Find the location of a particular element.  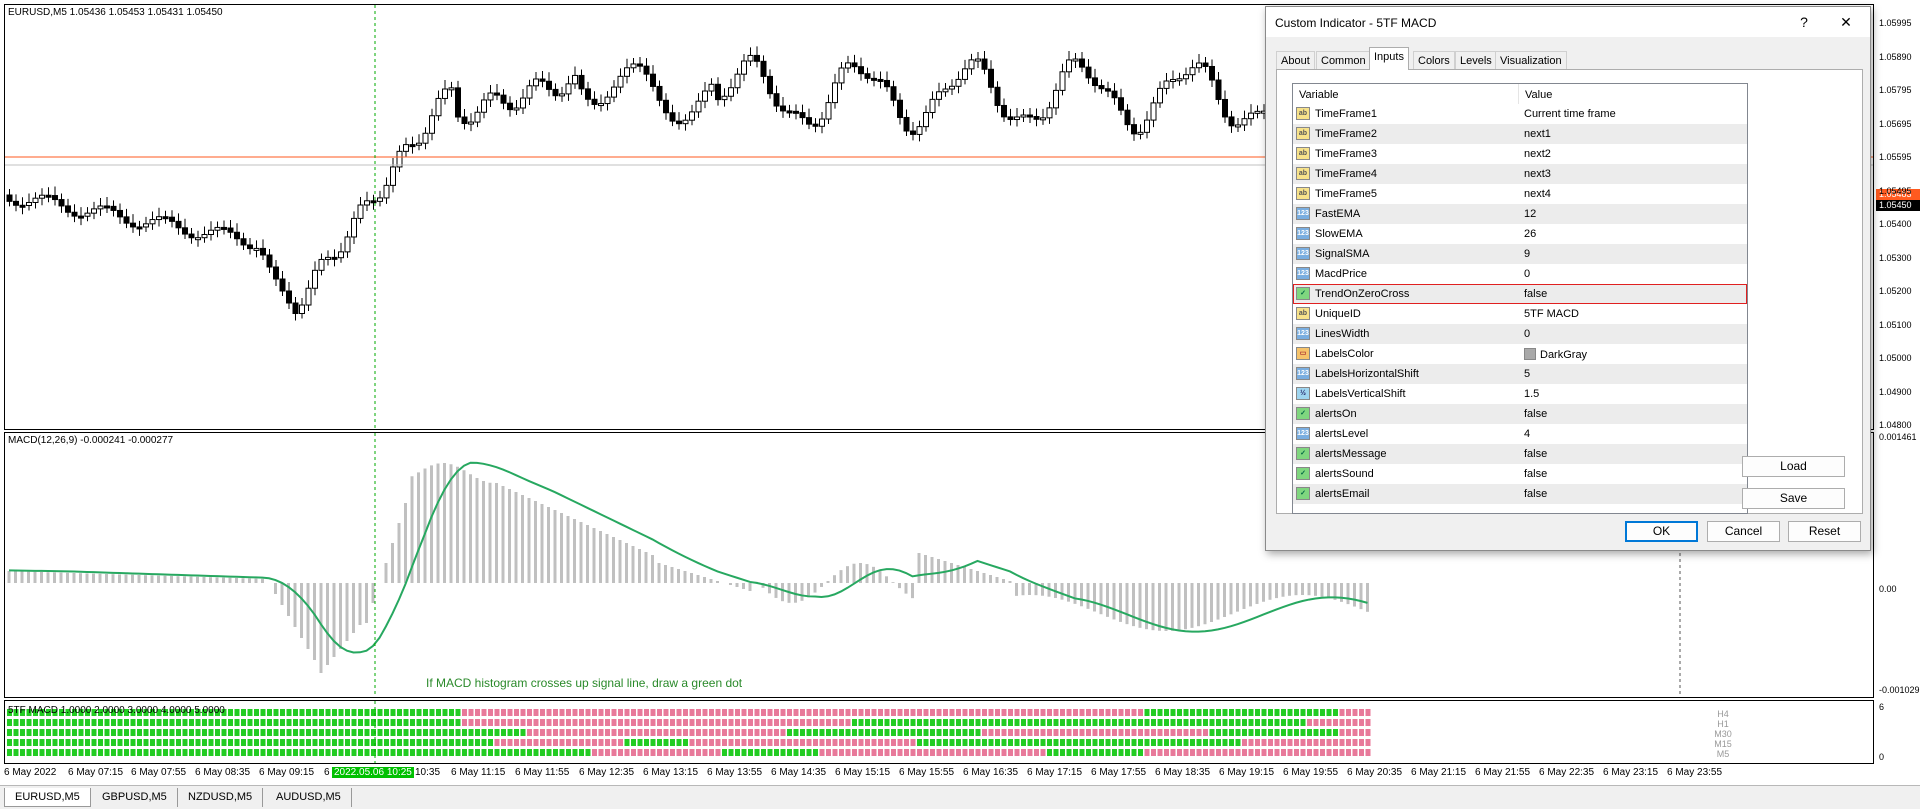

input-value: 9 is located at coordinates (1527, 254).